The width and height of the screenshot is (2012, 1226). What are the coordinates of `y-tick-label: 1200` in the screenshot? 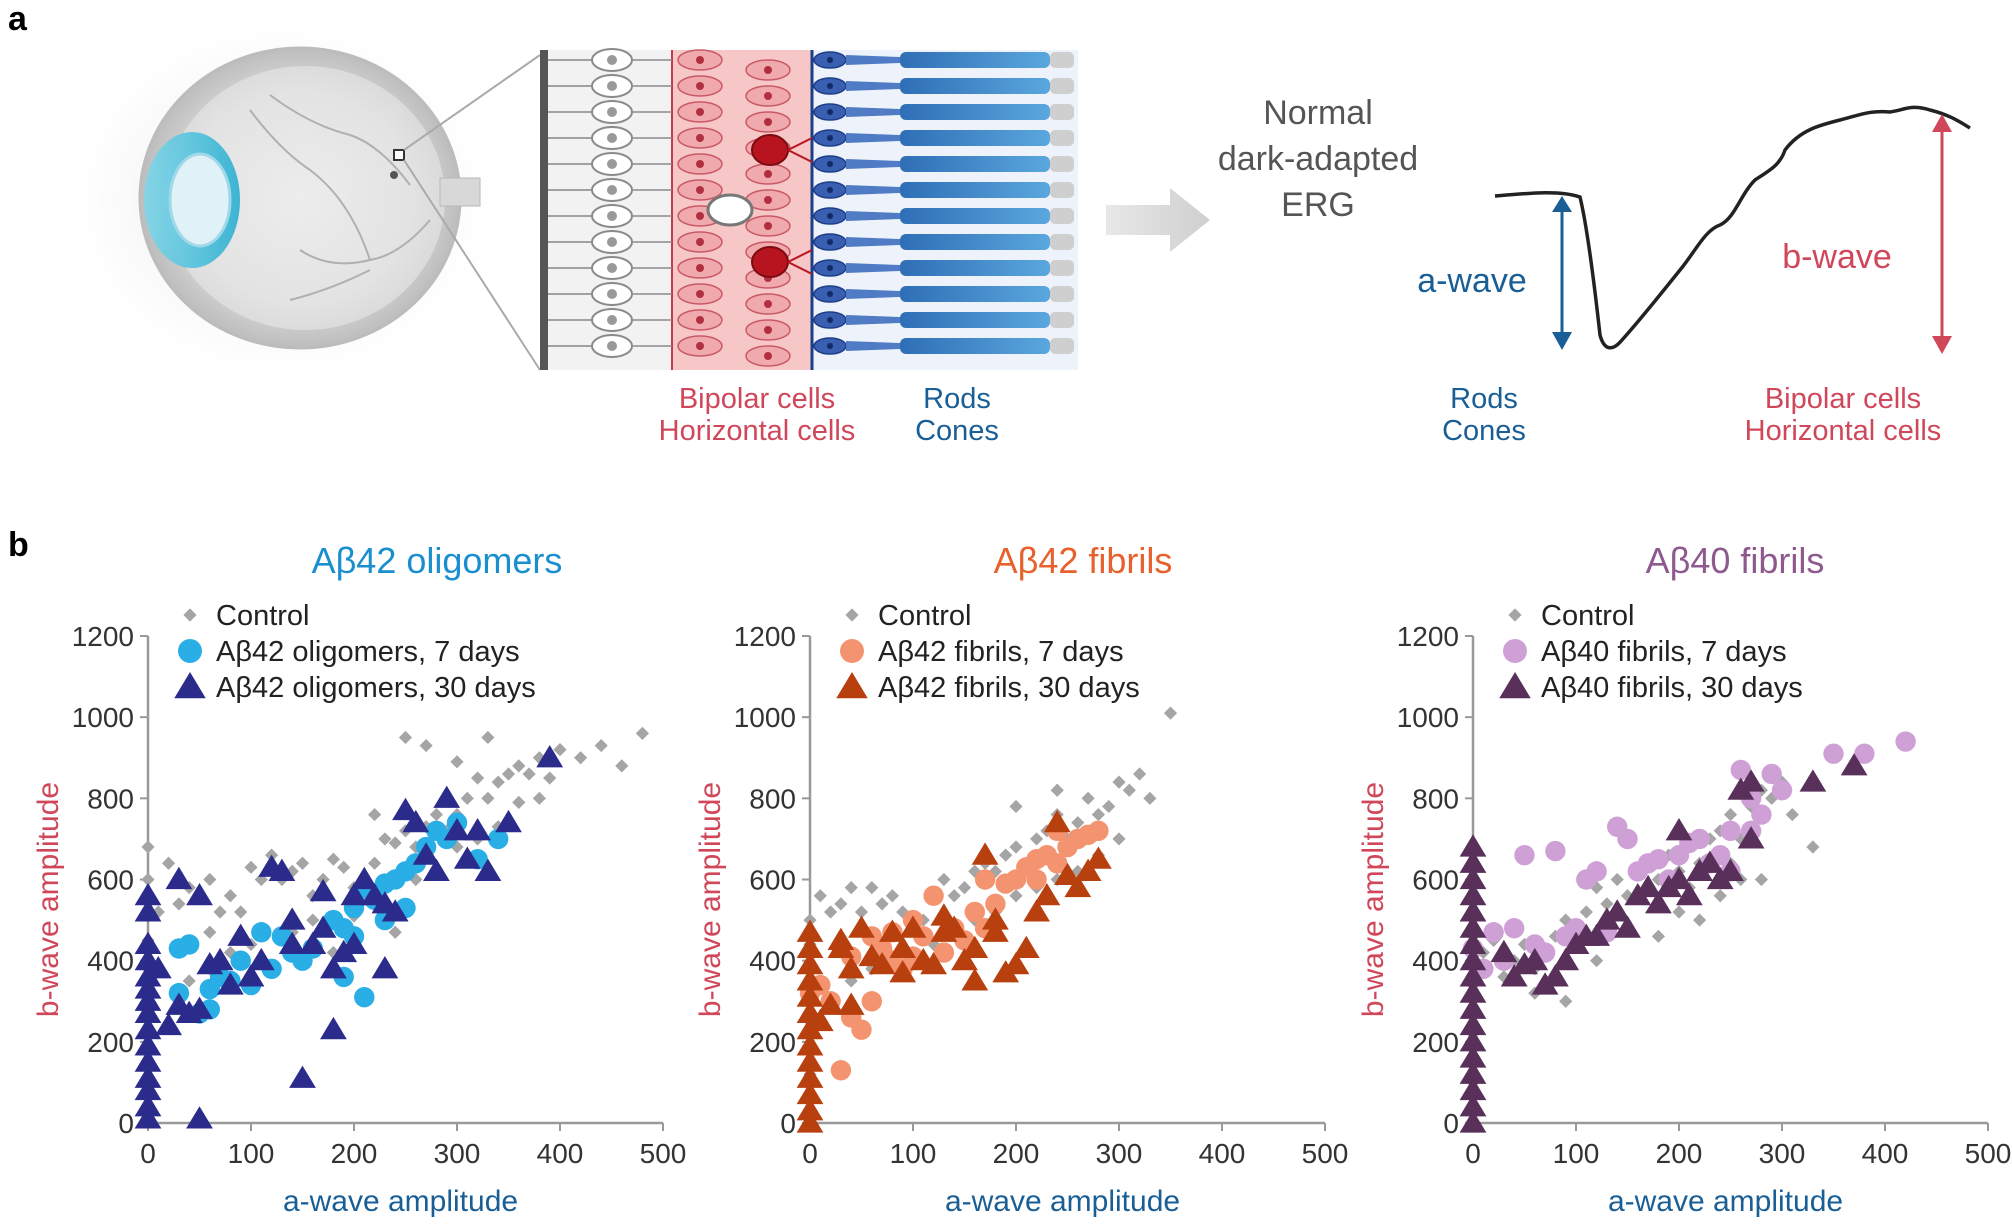 It's located at (765, 636).